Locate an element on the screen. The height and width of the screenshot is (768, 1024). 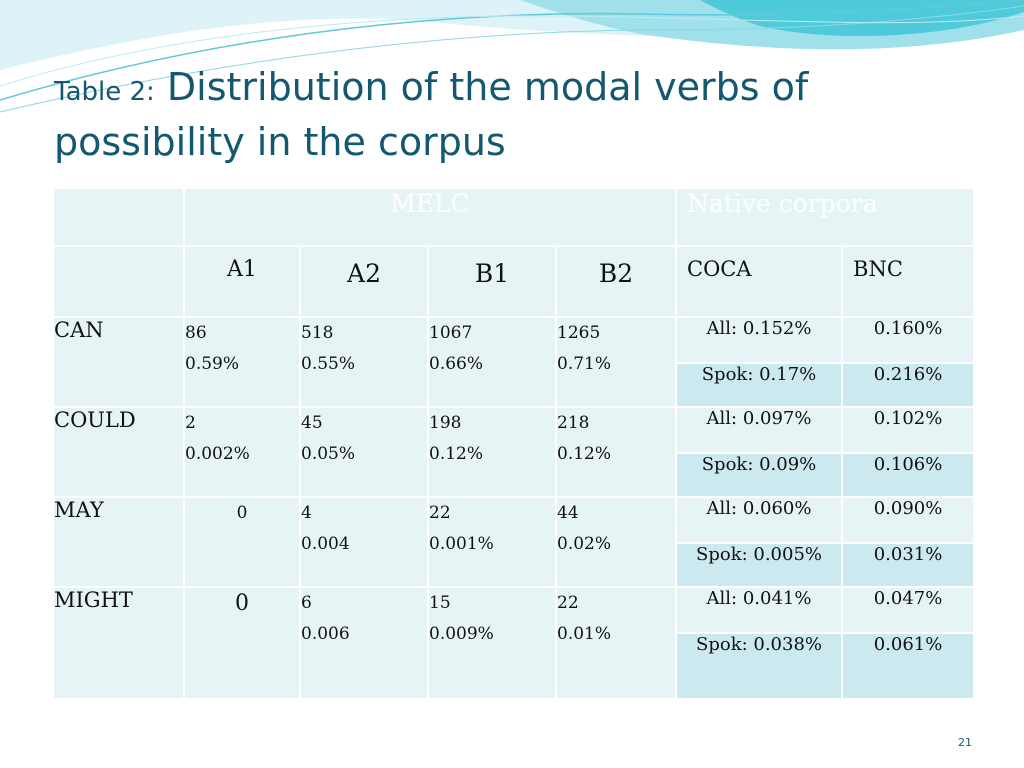
cell-percent: 0.001% is located at coordinates (461, 544).